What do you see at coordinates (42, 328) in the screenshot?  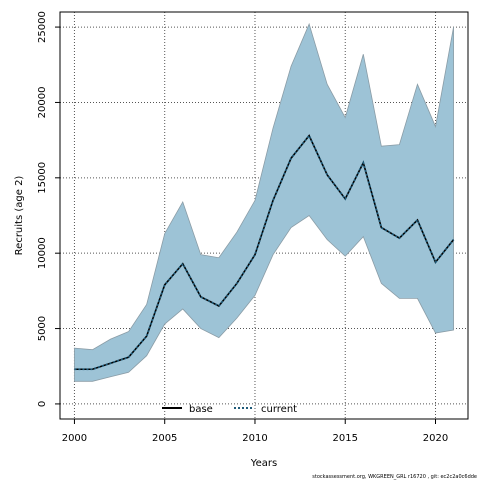 I see `y-tick-label-5000: 5000` at bounding box center [42, 328].